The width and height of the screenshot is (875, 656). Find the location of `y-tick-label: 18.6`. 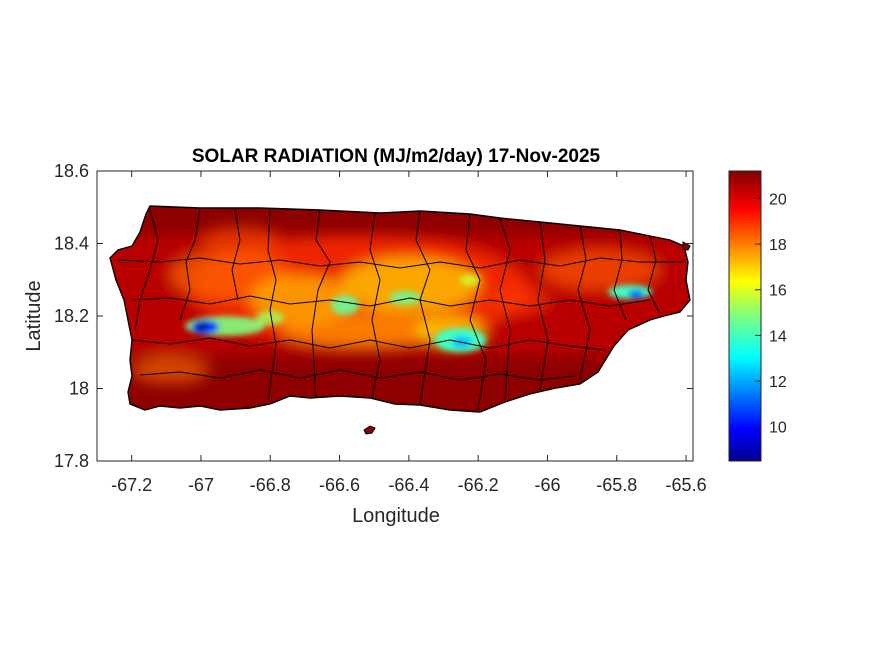

y-tick-label: 18.6 is located at coordinates (71, 171).